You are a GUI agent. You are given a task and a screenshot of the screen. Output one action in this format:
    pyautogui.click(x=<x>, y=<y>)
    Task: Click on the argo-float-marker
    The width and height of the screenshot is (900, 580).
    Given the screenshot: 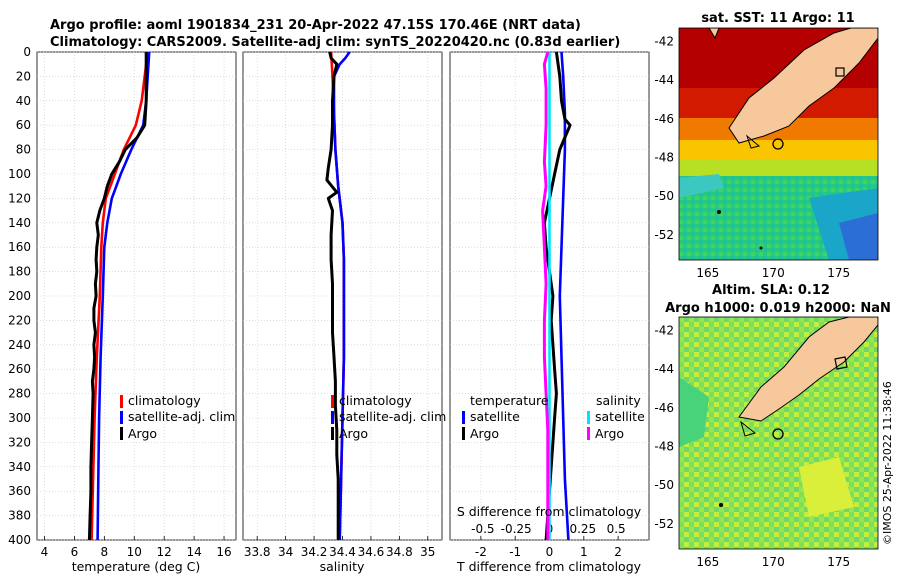 What is the action you would take?
    pyautogui.click(x=778, y=434)
    